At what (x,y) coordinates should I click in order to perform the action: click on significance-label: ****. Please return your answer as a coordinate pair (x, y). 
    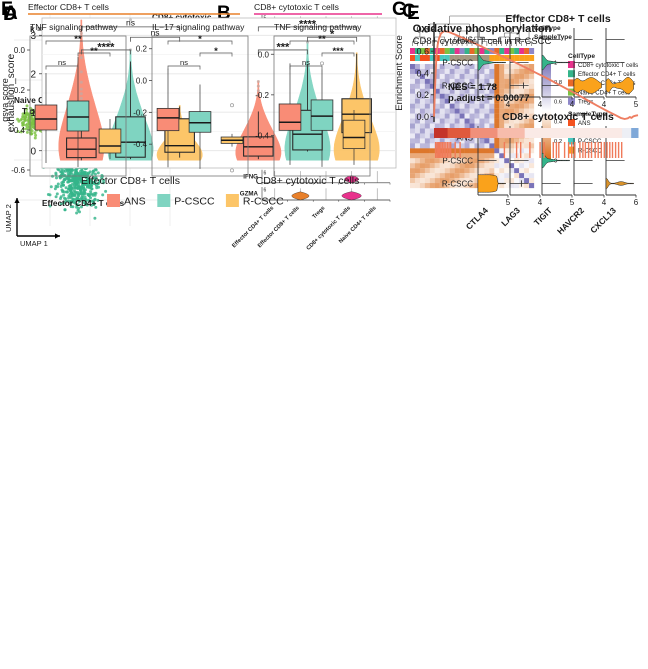
    Looking at the image, I should click on (106, 47).